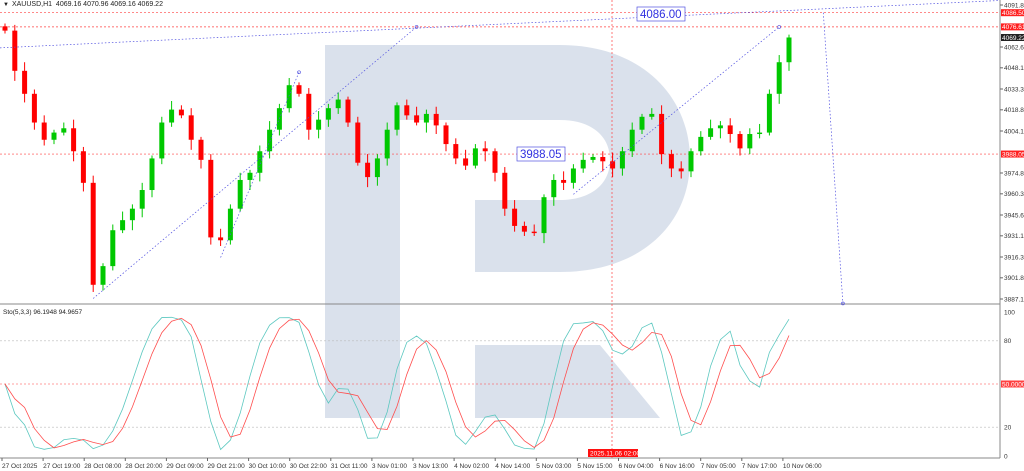 The width and height of the screenshot is (1024, 471). I want to click on time-label: 27 Oct 2025, so click(20, 466).